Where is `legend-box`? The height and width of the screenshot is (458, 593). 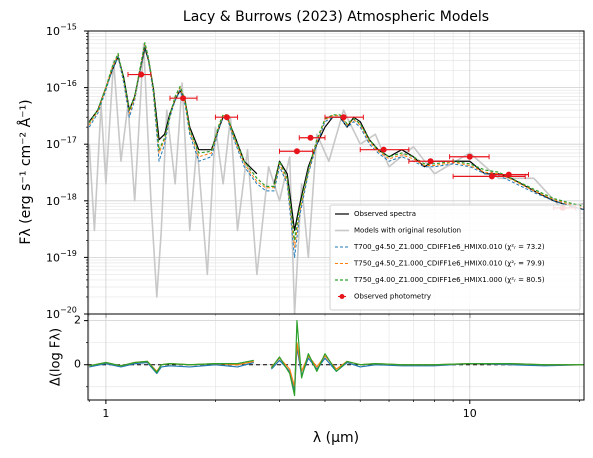 legend-box is located at coordinates (455, 257).